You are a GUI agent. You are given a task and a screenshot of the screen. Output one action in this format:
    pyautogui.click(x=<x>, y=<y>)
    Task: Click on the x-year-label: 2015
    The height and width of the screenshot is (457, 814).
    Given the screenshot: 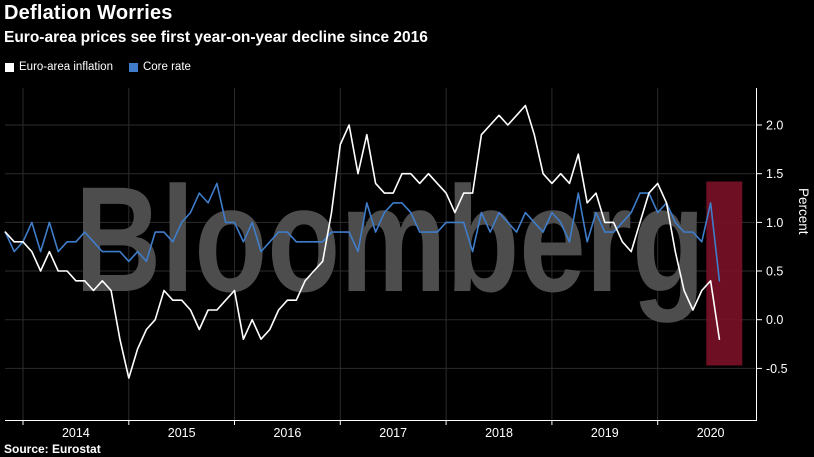 What is the action you would take?
    pyautogui.click(x=182, y=433)
    